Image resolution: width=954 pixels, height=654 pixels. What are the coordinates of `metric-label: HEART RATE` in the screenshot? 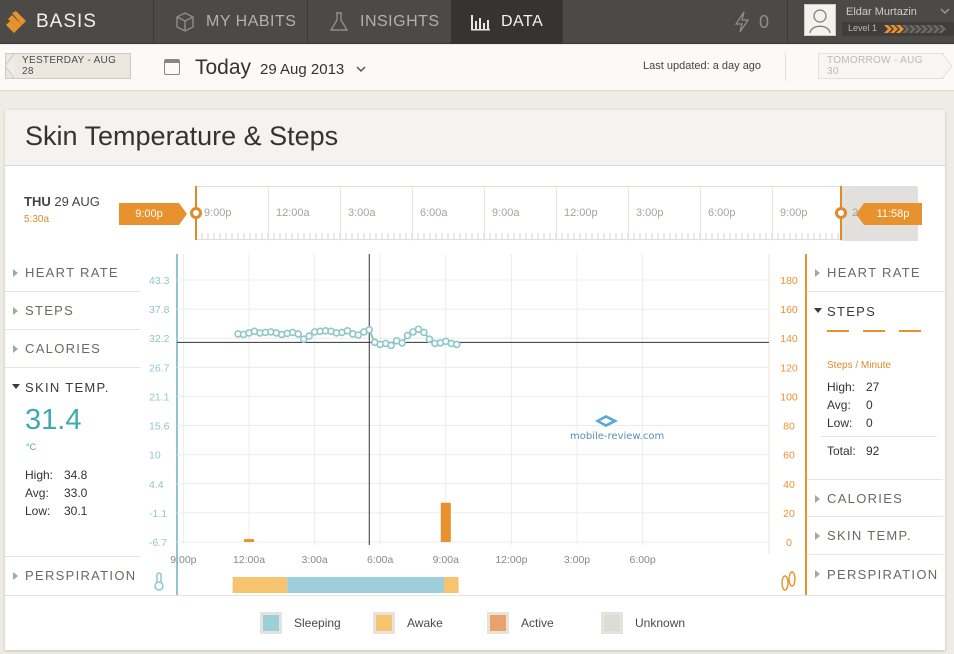 It's located at (72, 272).